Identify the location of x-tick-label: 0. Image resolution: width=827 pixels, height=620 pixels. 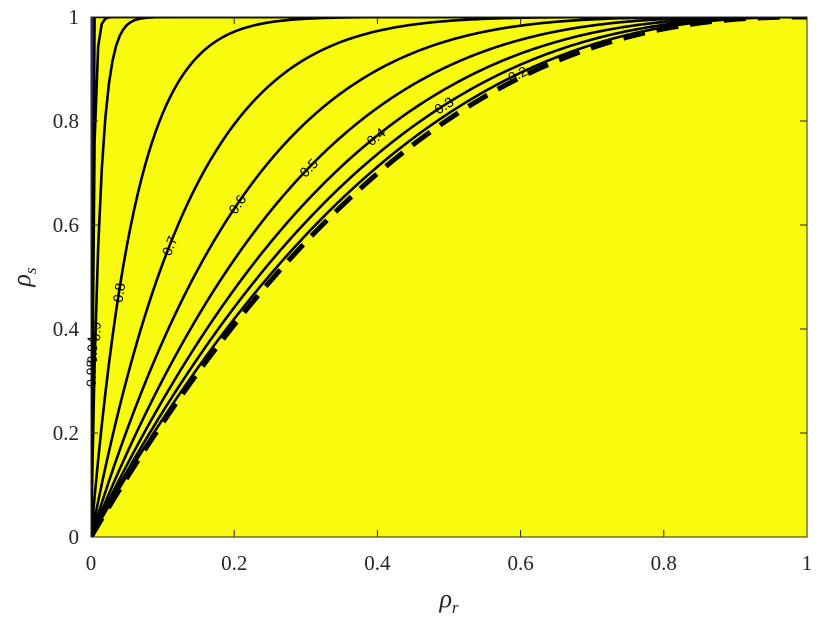
(91, 563).